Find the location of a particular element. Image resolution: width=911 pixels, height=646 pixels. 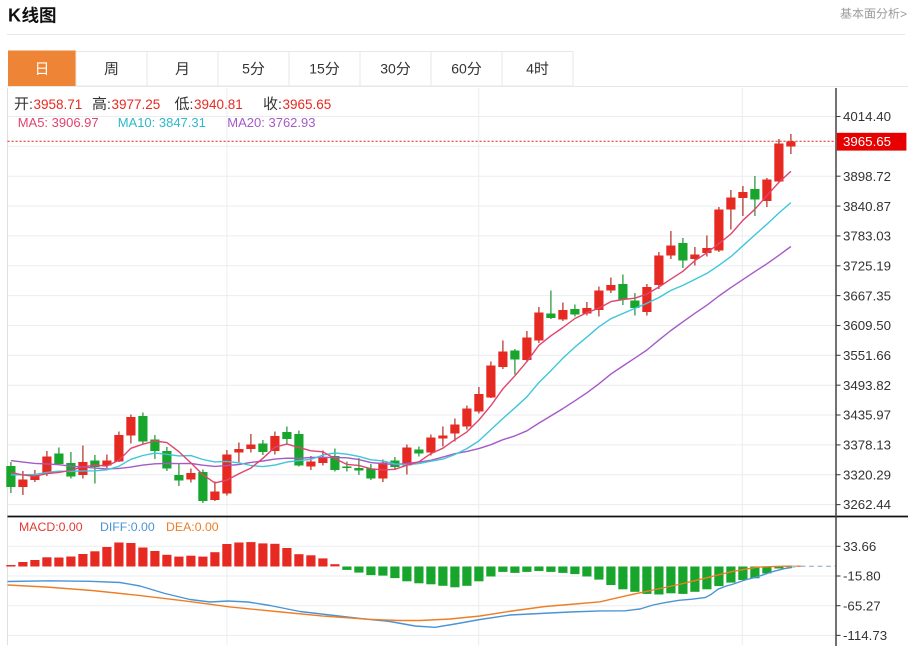

svg-text: 3898.72 is located at coordinates (867, 176).